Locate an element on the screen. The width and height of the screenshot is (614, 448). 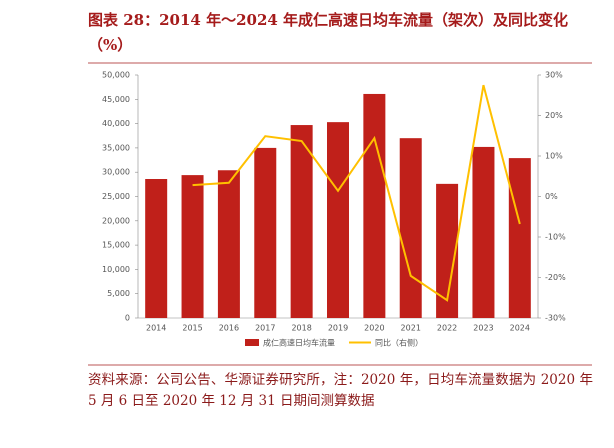
y-tick-label: 0 is located at coordinates (127, 318).